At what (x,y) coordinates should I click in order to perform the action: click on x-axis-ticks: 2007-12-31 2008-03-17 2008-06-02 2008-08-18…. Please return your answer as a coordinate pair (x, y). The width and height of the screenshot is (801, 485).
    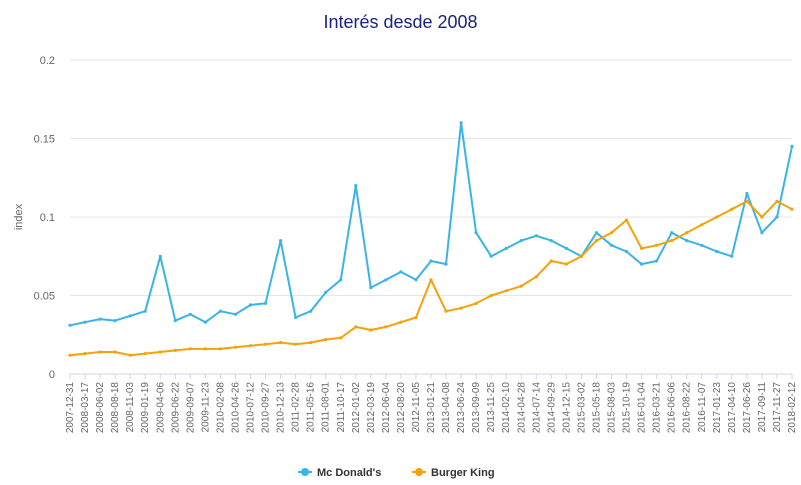
    Looking at the image, I should click on (431, 403).